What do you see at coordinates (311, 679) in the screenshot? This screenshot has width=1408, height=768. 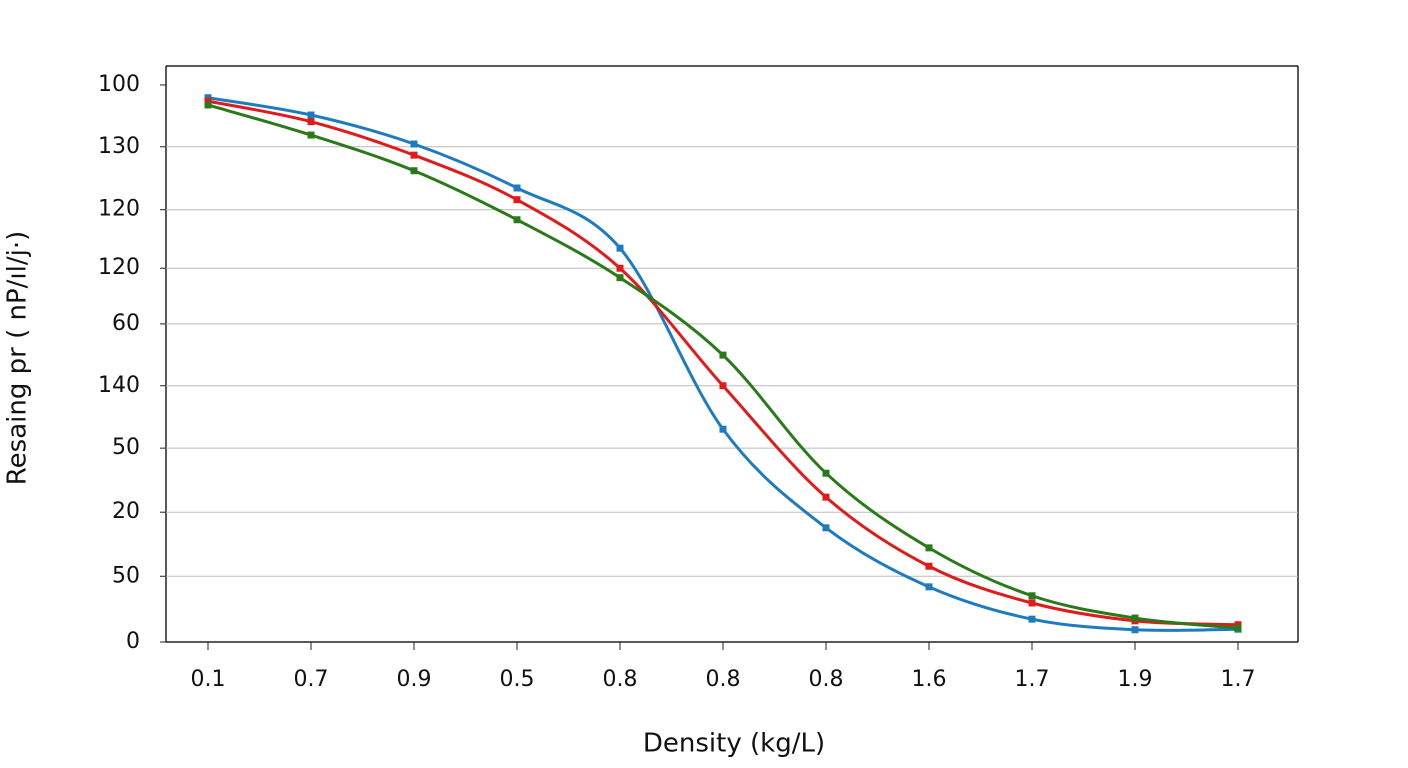 I see `x-tick-label: 0.7` at bounding box center [311, 679].